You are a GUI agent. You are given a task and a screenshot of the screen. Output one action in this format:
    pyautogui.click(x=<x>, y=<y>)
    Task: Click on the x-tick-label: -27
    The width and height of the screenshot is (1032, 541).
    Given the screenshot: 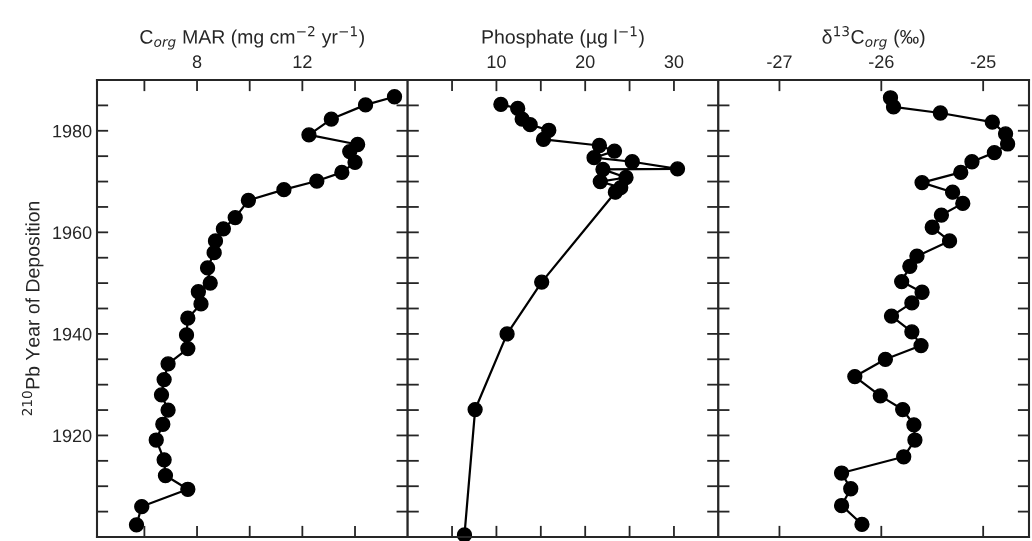 What is the action you would take?
    pyautogui.click(x=779, y=61)
    